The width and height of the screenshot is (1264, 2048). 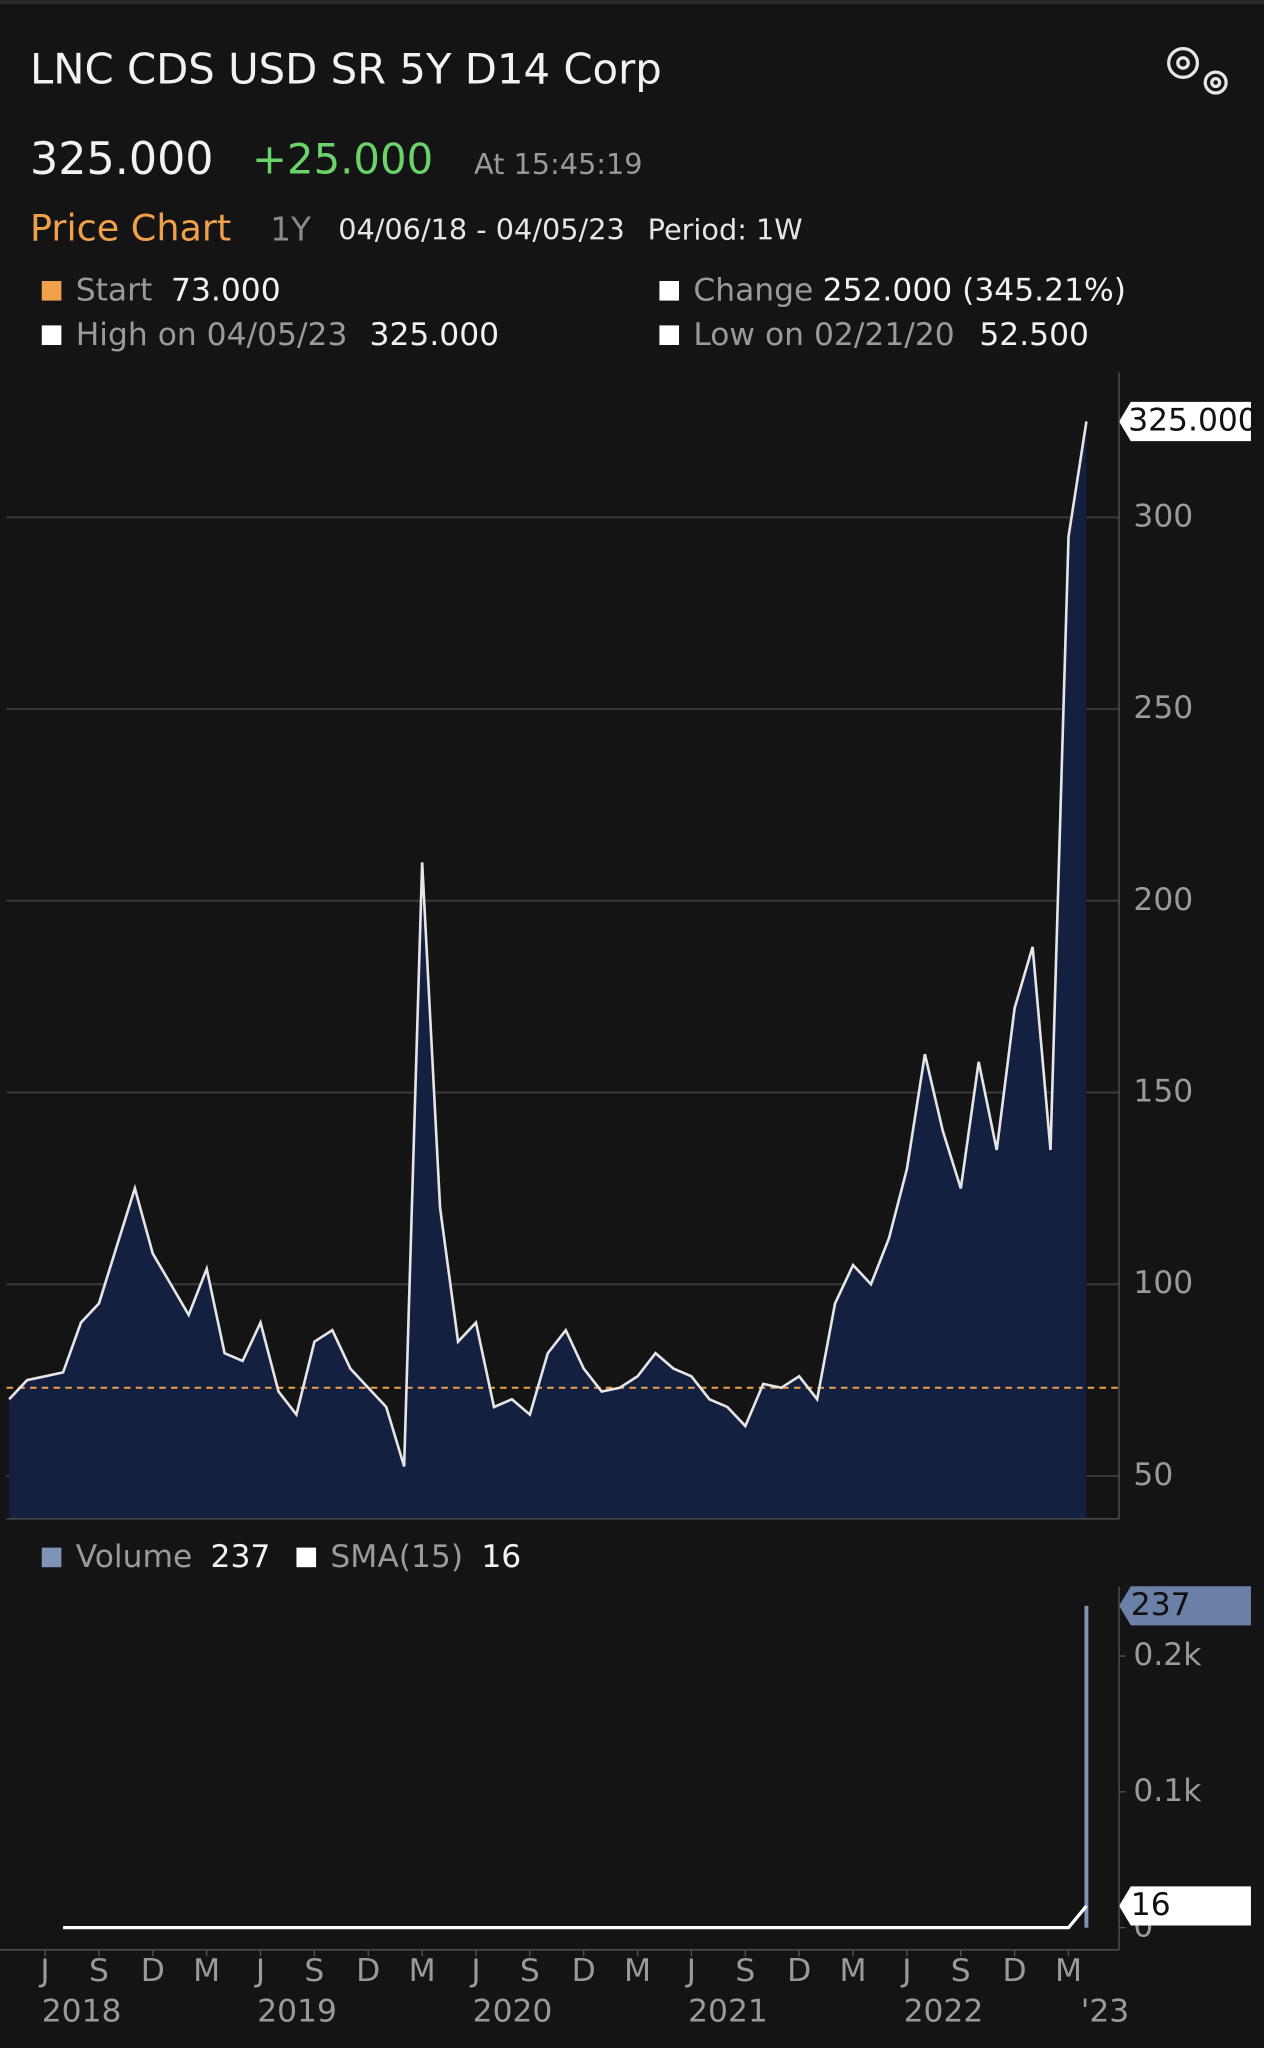 What do you see at coordinates (1105, 2011) in the screenshot?
I see `x-year-label: '23` at bounding box center [1105, 2011].